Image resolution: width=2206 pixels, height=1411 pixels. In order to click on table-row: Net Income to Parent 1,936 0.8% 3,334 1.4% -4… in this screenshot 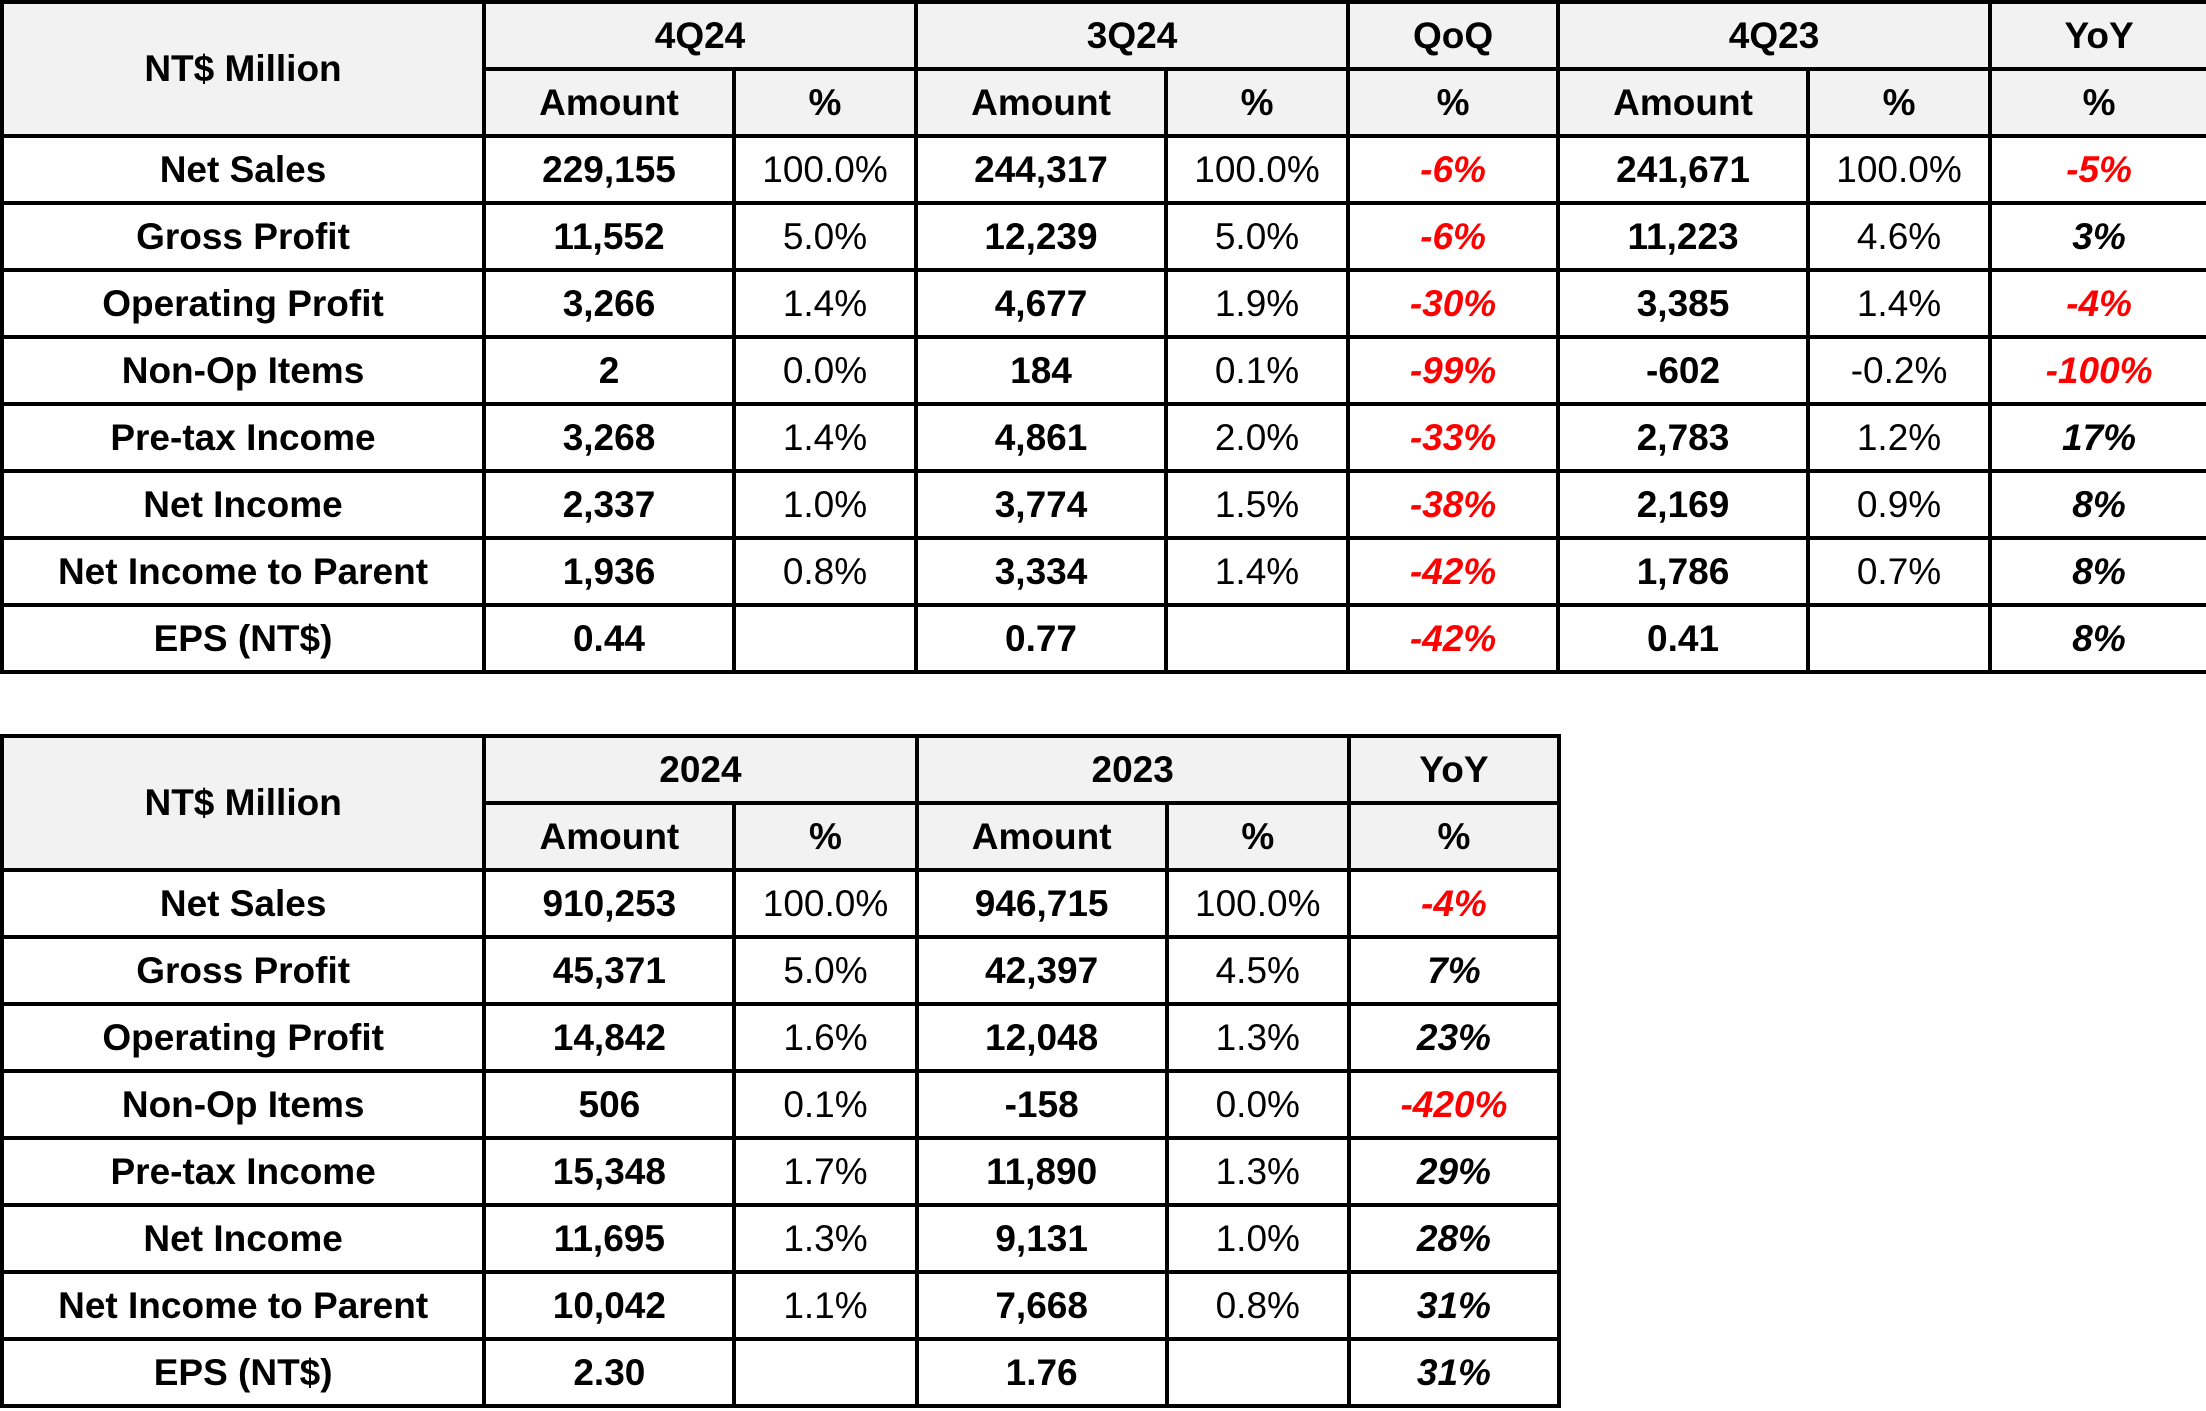, I will do `click(1103, 571)`.